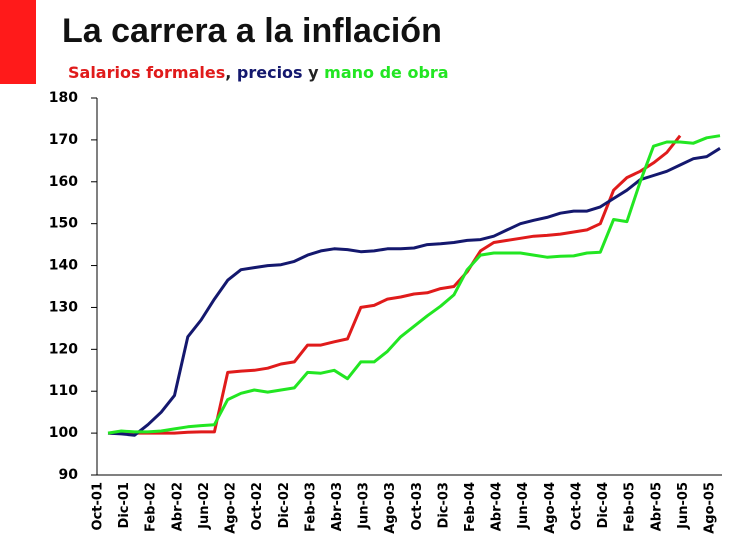 The width and height of the screenshot is (756, 556). What do you see at coordinates (470, 507) in the screenshot?
I see `x-tick-label: Feb-04` at bounding box center [470, 507].